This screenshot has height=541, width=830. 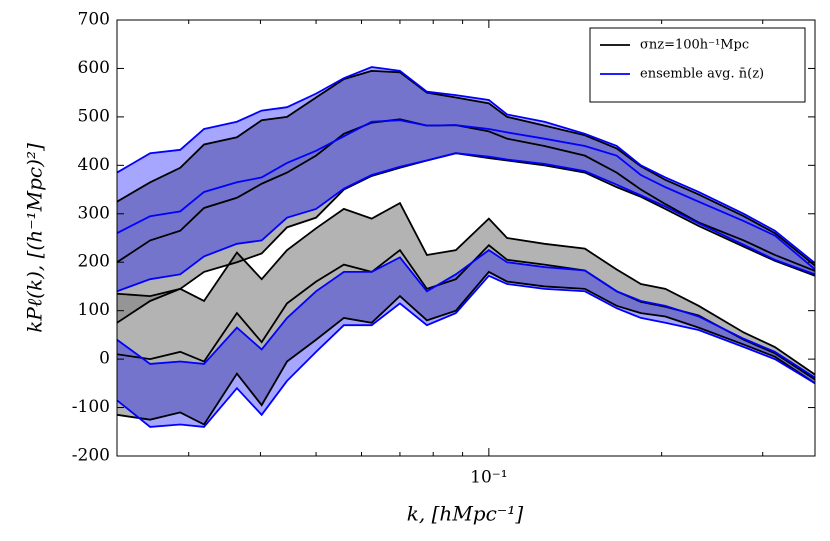 What do you see at coordinates (35, 238) in the screenshot?
I see `y-axis-label: kPℓ(k), [(h⁻¹Mpc)²]` at bounding box center [35, 238].